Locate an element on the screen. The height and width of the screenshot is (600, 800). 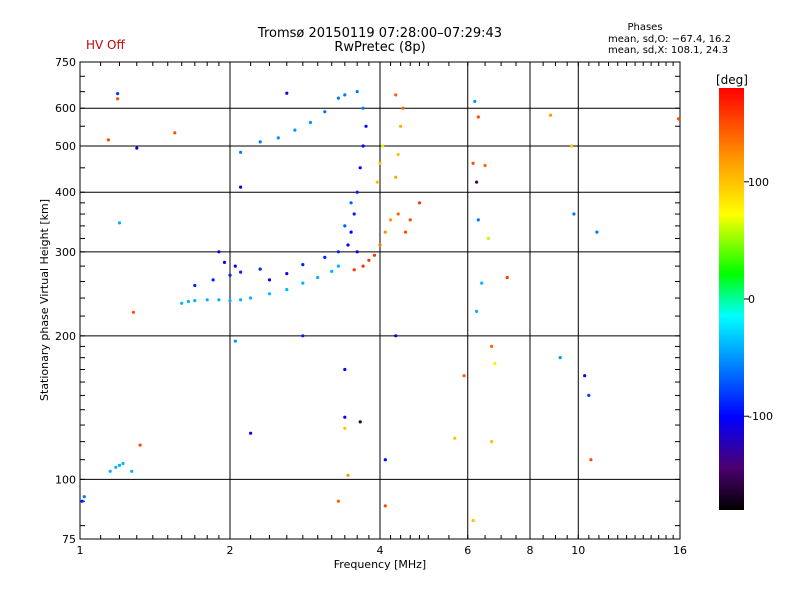
x-tick-label: 2 is located at coordinates (230, 550).